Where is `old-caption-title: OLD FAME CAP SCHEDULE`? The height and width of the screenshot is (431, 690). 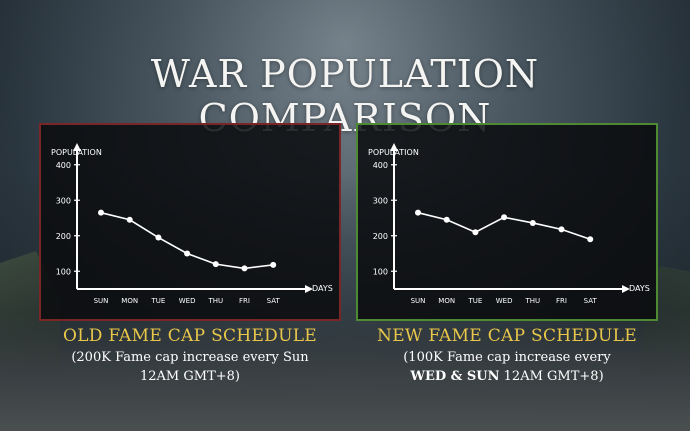 old-caption-title: OLD FAME CAP SCHEDULE is located at coordinates (190, 336).